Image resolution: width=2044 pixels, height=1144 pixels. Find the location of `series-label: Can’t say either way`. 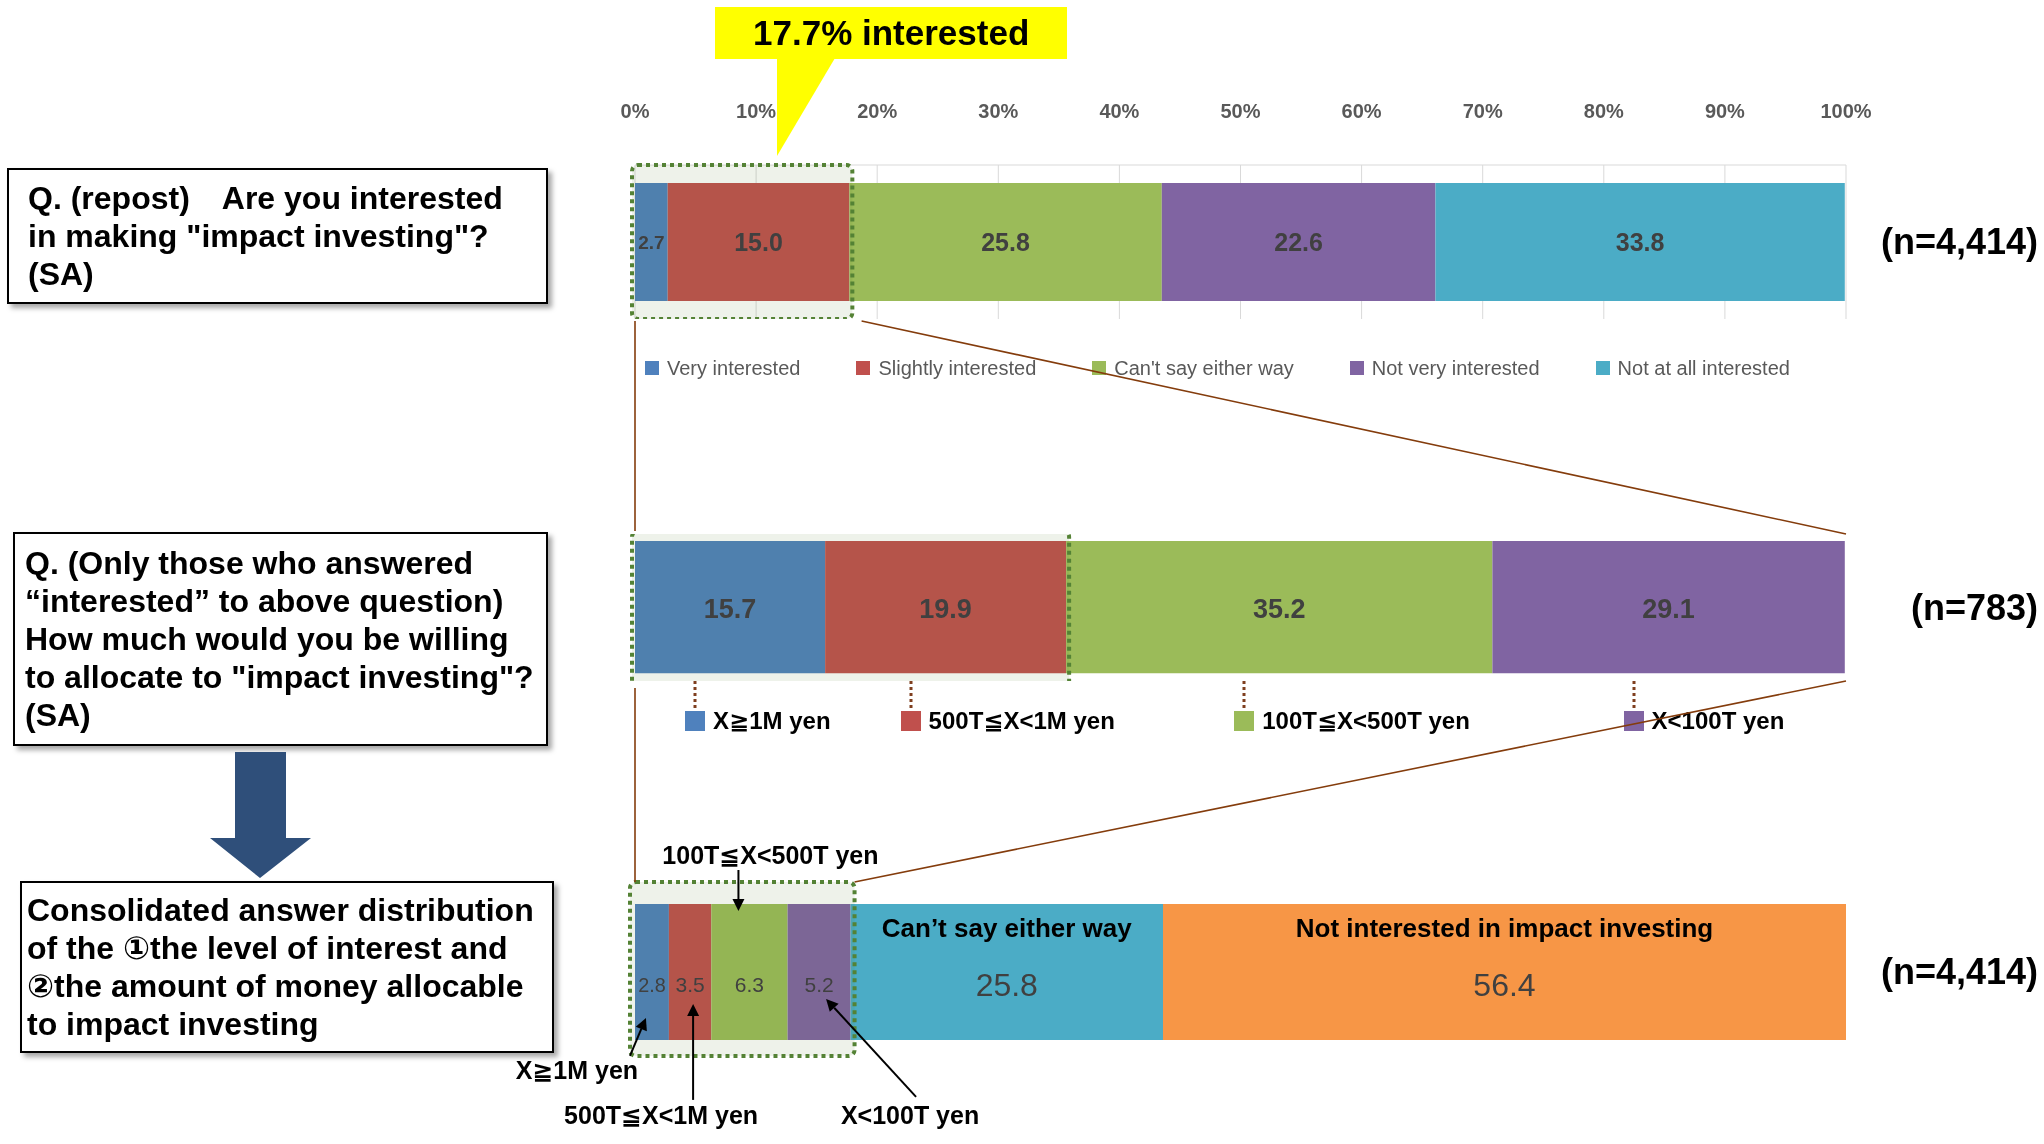

series-label: Can’t say either way is located at coordinates (1007, 928).